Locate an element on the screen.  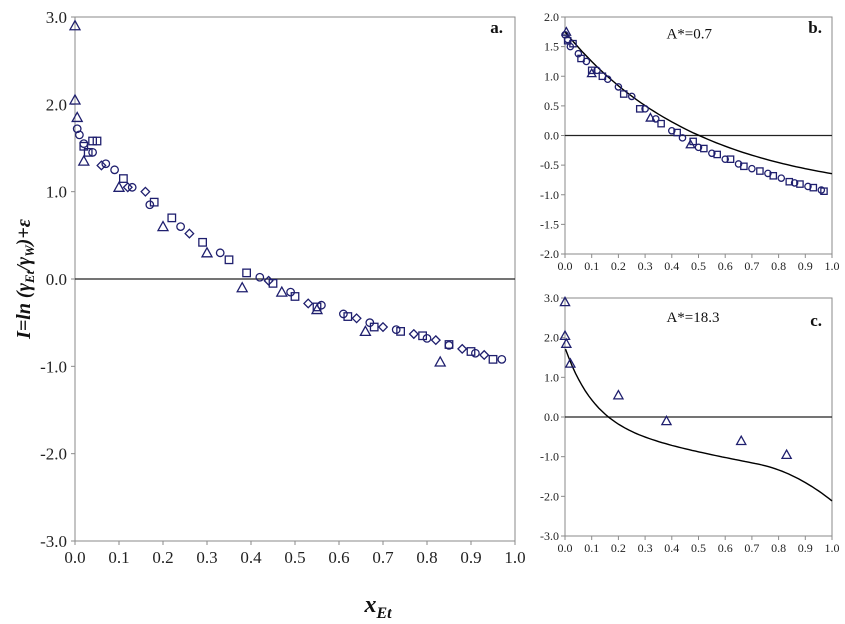
y-tick-label: 3.0 is located at coordinates (56, 17).